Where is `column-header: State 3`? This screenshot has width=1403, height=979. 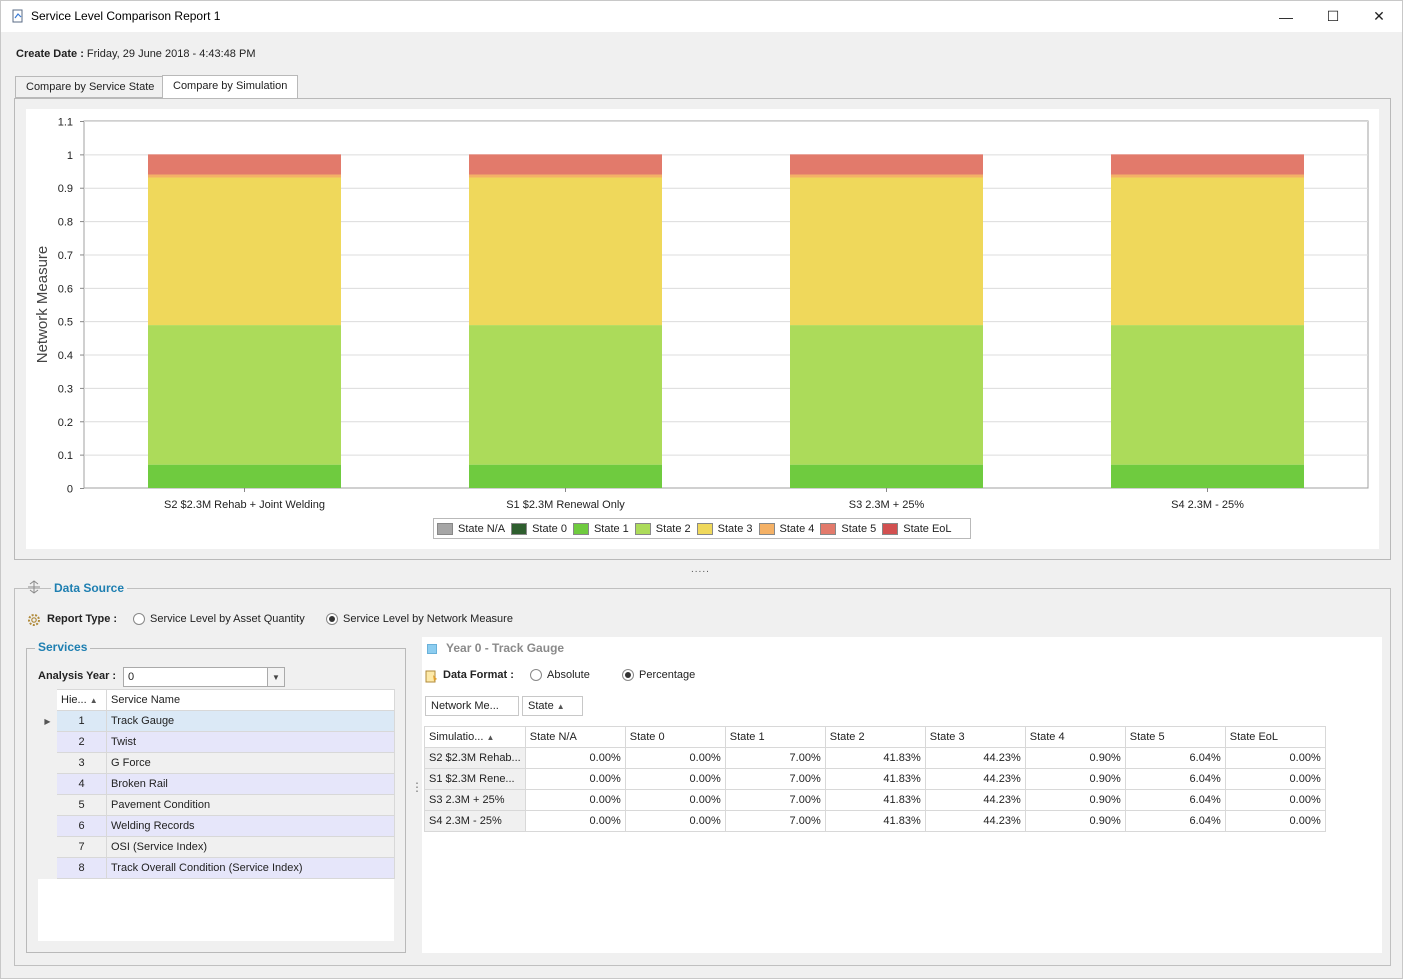
column-header: State 3 is located at coordinates (975, 737).